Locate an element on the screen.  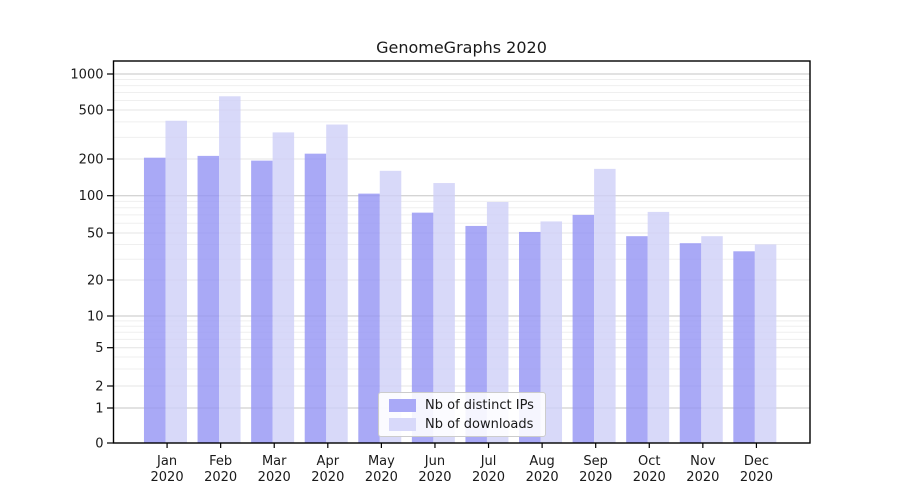
y-tick-label: 5 is located at coordinates (99, 348).